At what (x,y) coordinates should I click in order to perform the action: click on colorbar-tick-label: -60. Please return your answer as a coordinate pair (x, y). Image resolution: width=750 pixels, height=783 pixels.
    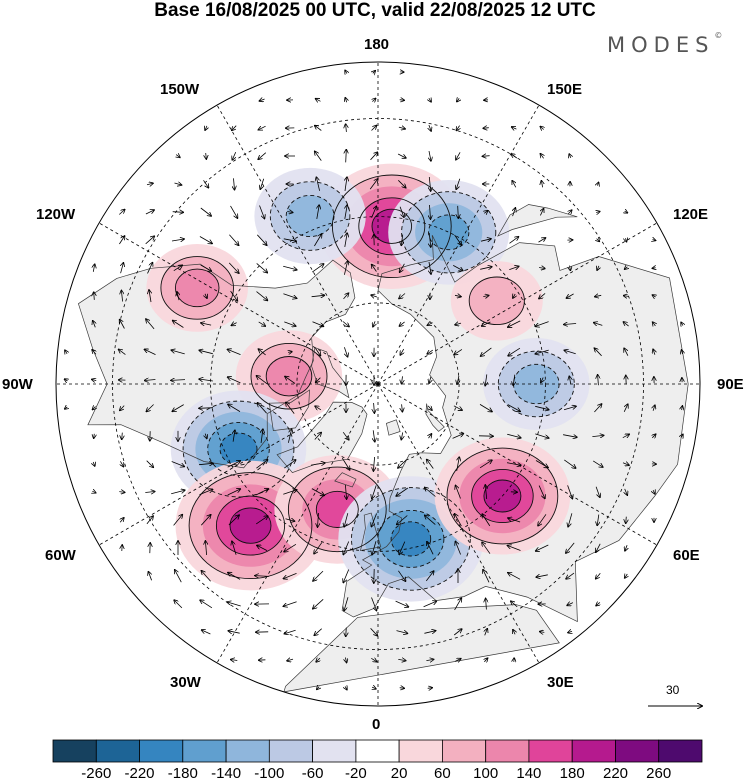
    Looking at the image, I should click on (312, 773).